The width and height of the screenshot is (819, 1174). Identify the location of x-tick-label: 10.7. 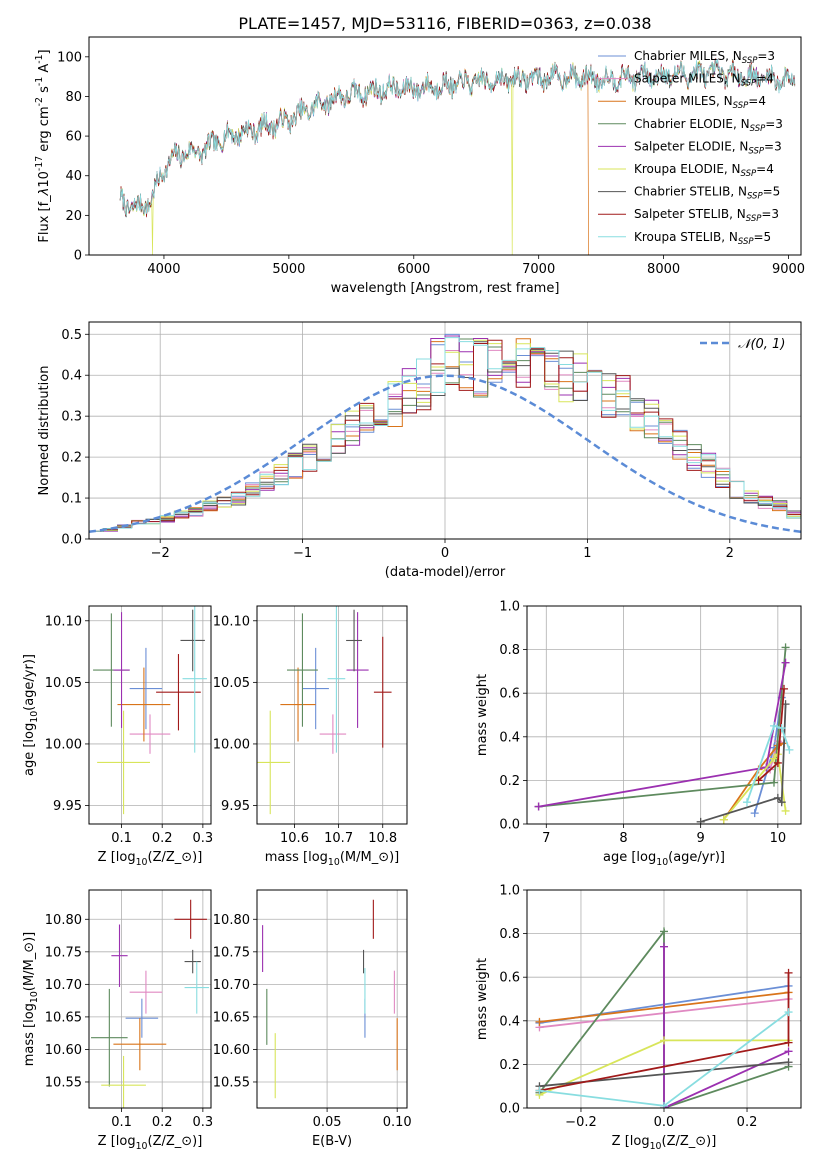
(338, 838).